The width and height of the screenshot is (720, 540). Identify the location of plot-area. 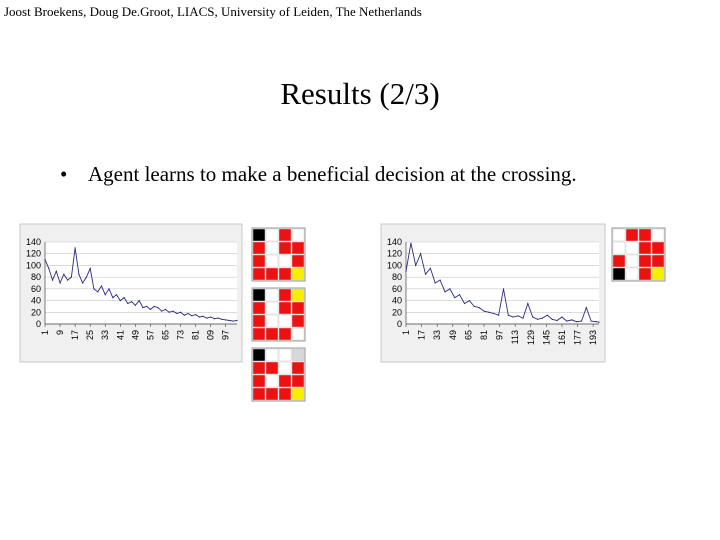
(502, 283).